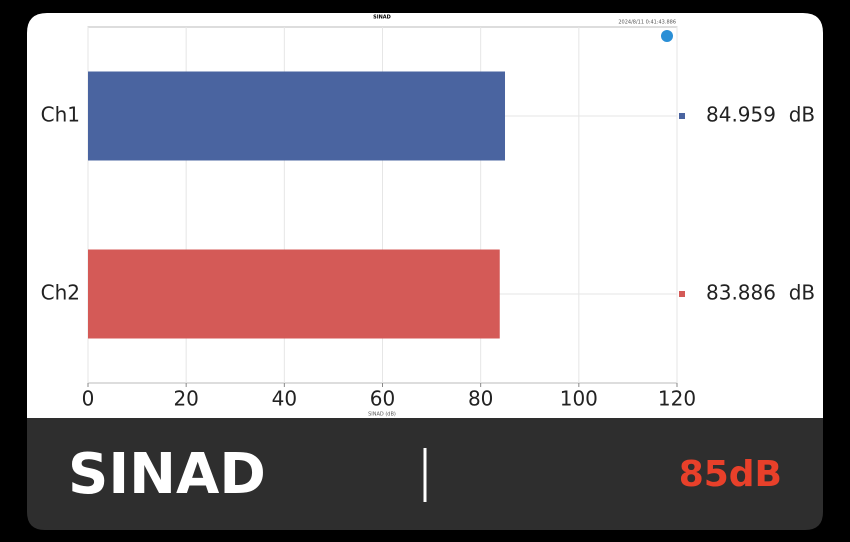 The height and width of the screenshot is (542, 850). Describe the element at coordinates (730, 474) in the screenshot. I see `footer-value: 85dB` at that location.